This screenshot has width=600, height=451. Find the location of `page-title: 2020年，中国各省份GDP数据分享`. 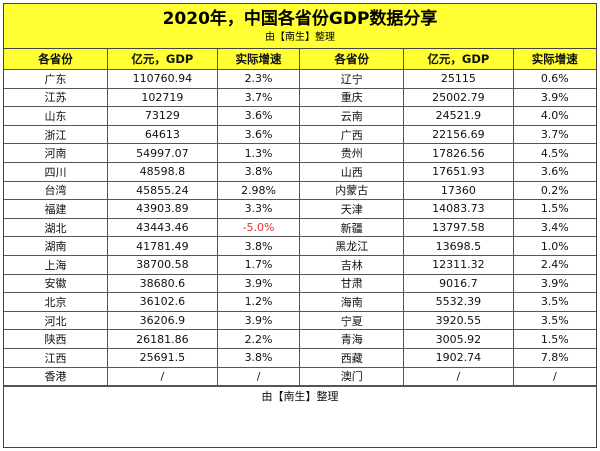

page-title: 2020年，中国各省份GDP数据分享 is located at coordinates (300, 19).